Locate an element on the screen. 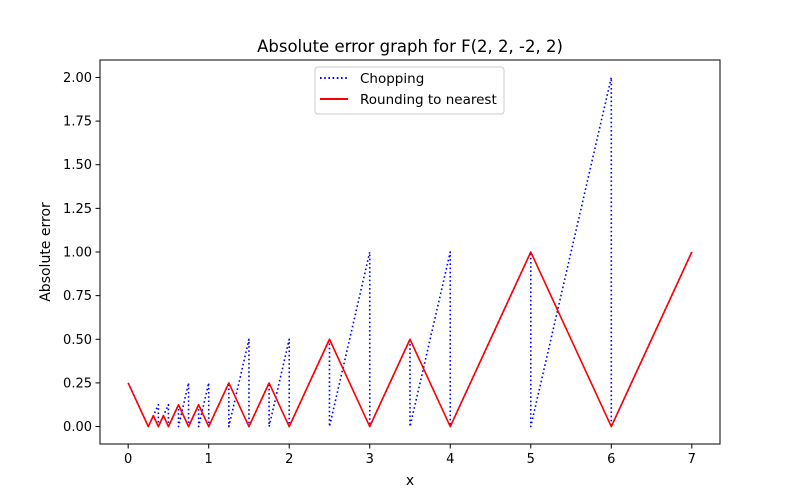 The height and width of the screenshot is (500, 800). y-axis-label: Absolute error is located at coordinates (46, 252).